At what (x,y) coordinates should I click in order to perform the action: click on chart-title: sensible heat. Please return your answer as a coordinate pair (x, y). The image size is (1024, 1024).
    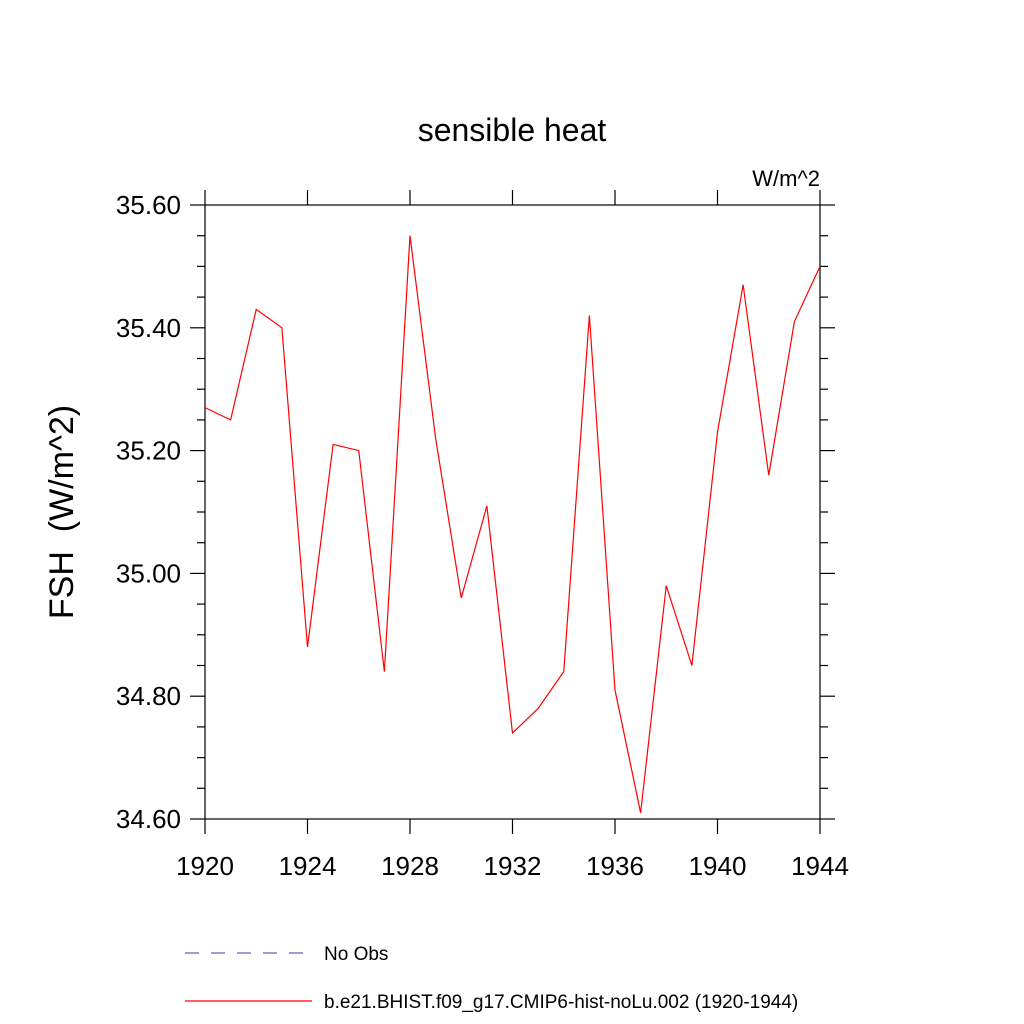
    Looking at the image, I should click on (512, 130).